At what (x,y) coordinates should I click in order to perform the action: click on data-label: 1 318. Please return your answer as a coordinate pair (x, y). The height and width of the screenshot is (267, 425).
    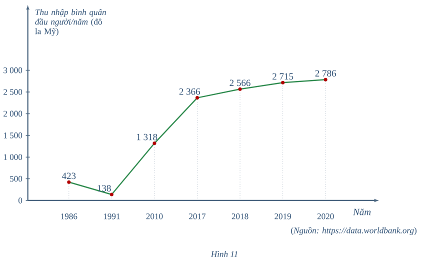
    Looking at the image, I should click on (147, 137).